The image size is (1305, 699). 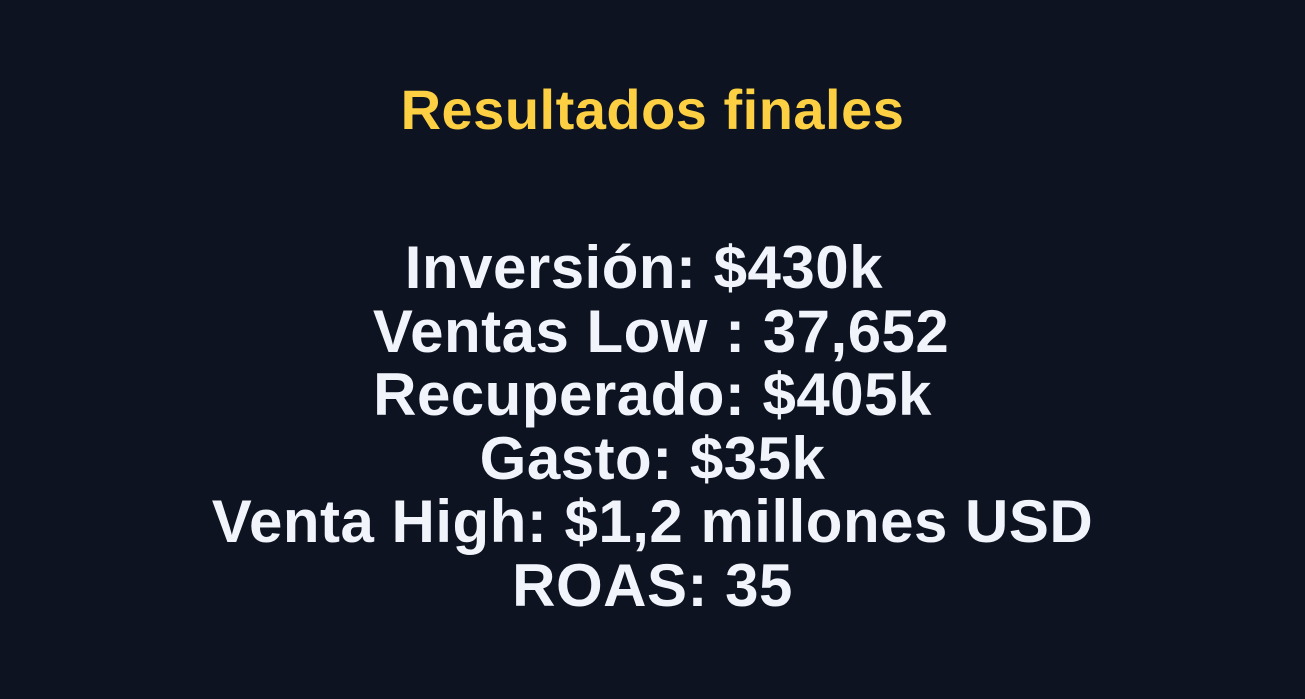 What do you see at coordinates (652, 267) in the screenshot?
I see `result-line-inversion: Inversión: $430k` at bounding box center [652, 267].